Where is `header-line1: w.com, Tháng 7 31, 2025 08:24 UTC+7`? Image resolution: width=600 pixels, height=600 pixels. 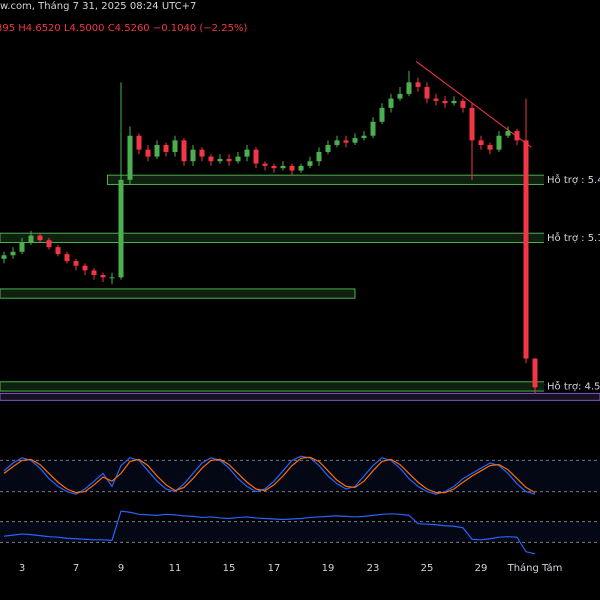
header-line1: w.com, Tháng 7 31, 2025 08:24 UTC+7 is located at coordinates (98, 6).